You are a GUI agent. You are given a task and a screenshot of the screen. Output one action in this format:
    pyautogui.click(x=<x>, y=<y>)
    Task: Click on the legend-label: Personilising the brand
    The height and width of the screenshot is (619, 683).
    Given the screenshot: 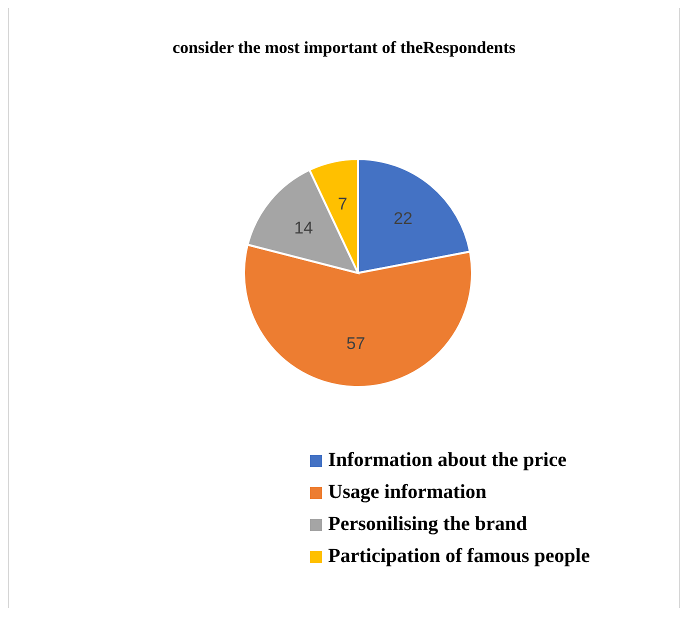 What is the action you would take?
    pyautogui.click(x=428, y=524)
    